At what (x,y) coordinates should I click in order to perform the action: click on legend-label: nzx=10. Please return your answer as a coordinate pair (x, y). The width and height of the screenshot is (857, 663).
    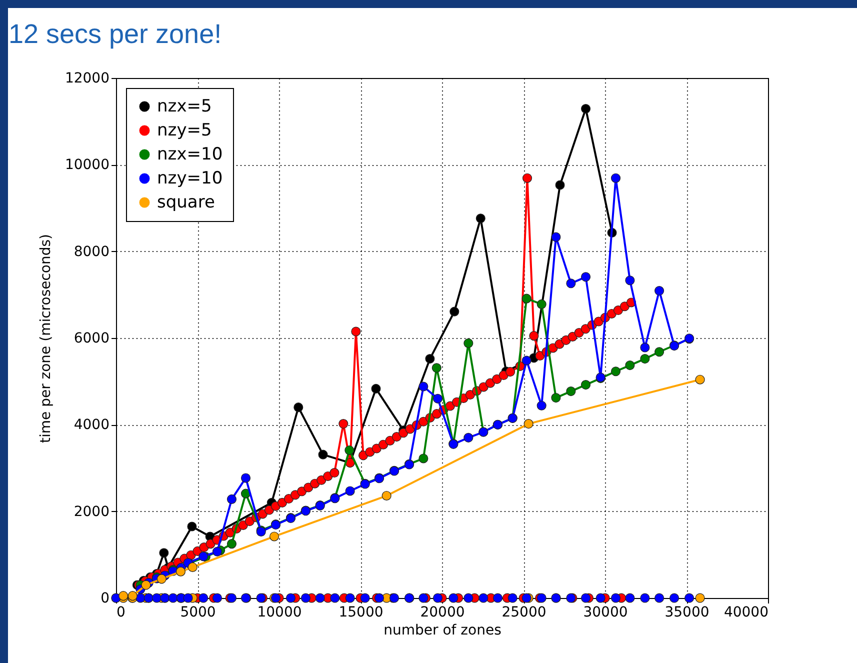
    Looking at the image, I should click on (190, 154).